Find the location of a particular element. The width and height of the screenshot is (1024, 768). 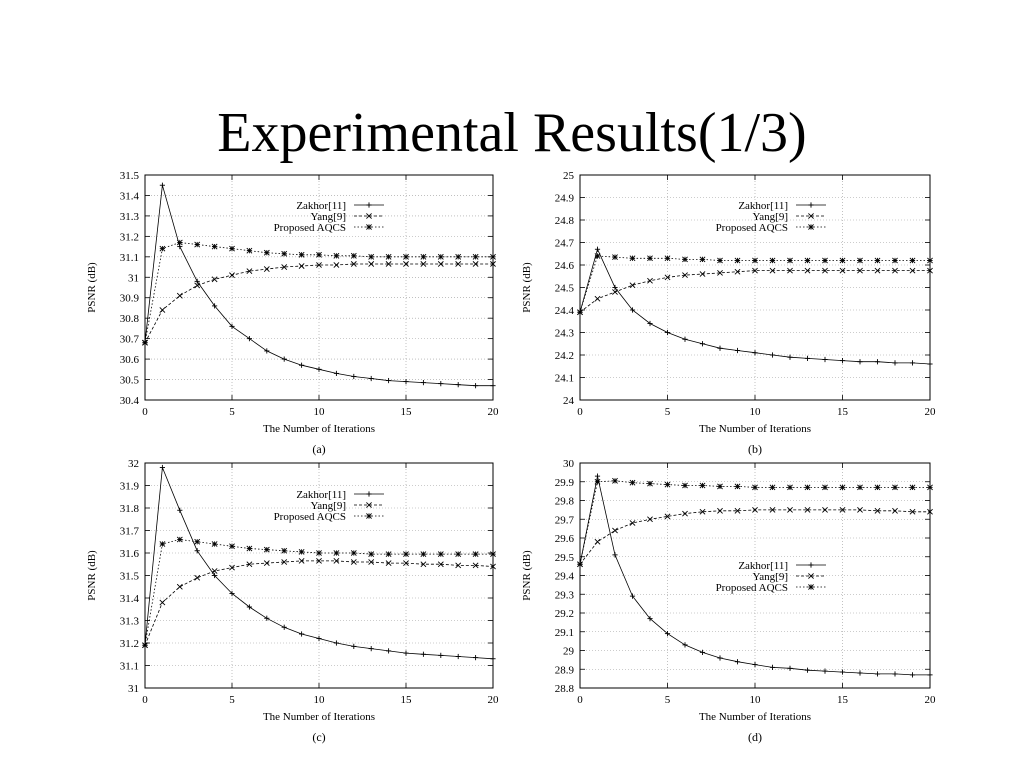

y-tick-label: 30.8 is located at coordinates (130, 319).